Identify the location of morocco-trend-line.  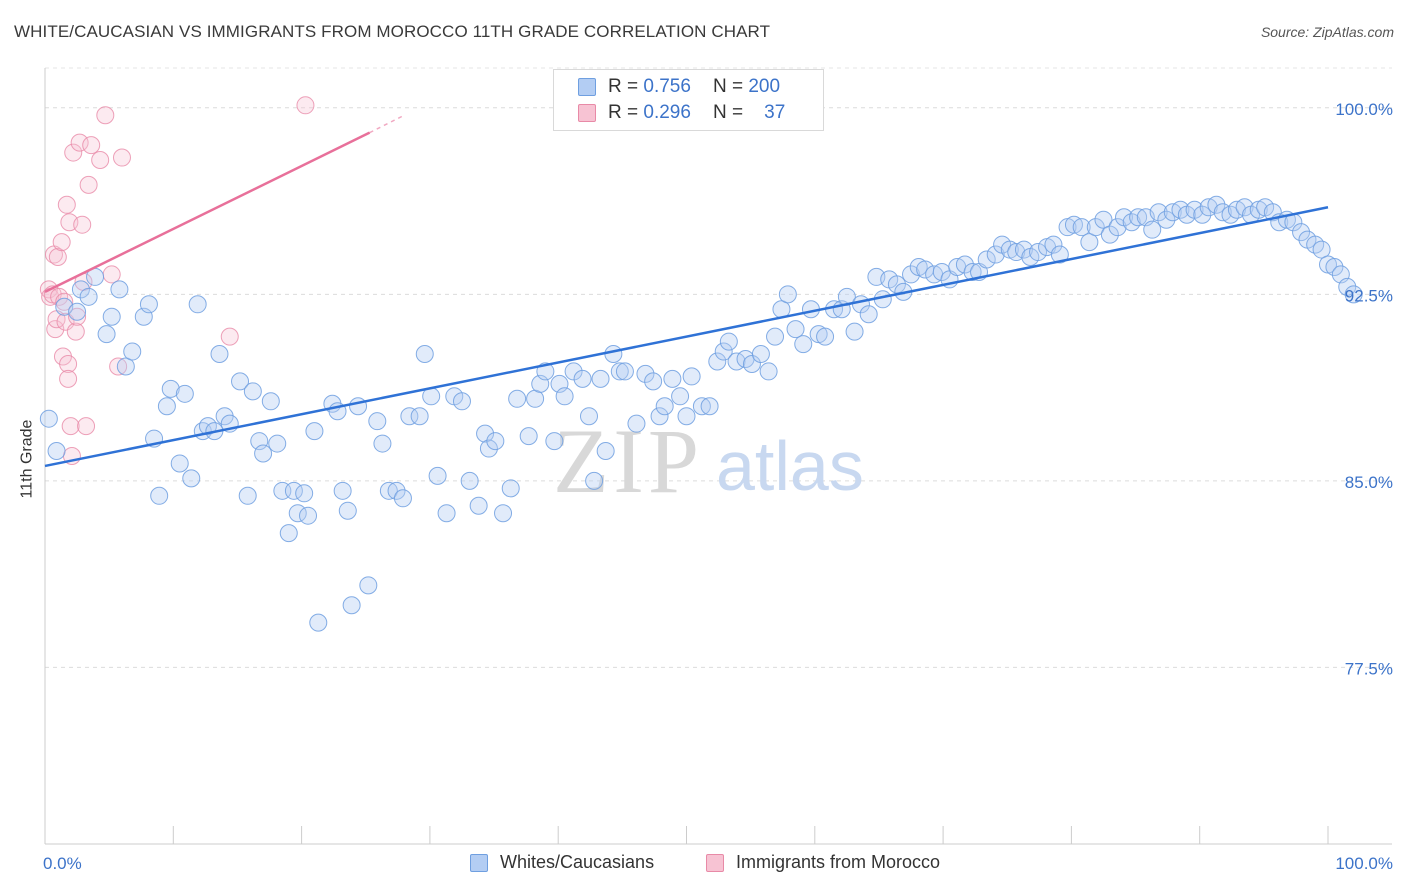
(207, 212).